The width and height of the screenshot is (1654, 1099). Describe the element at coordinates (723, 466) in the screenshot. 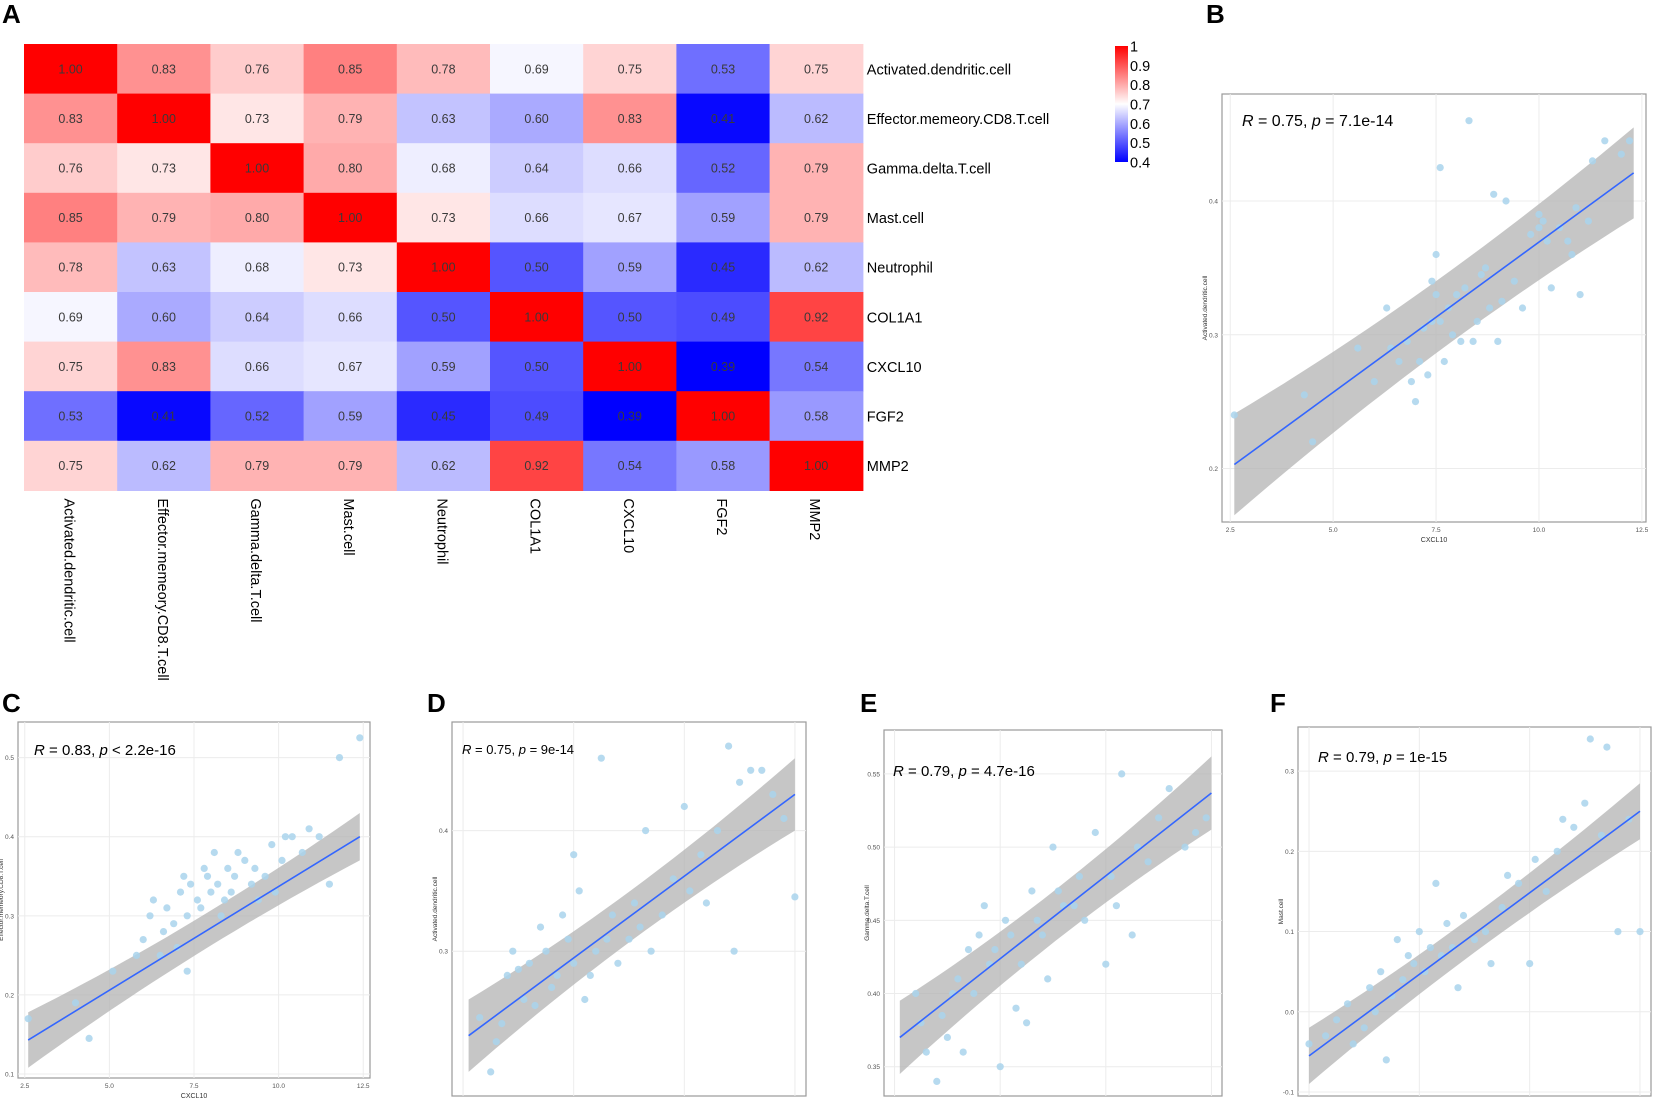

I see `heatmap-cell-value: 0.58` at that location.